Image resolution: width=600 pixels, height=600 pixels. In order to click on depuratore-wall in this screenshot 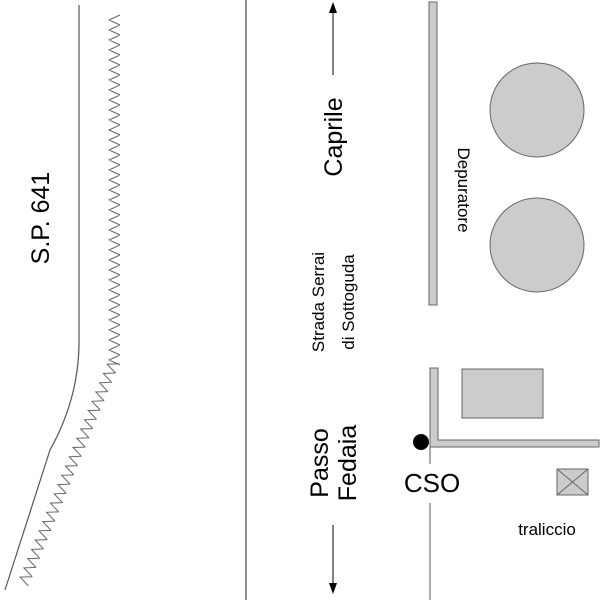, I will do `click(433, 153)`.